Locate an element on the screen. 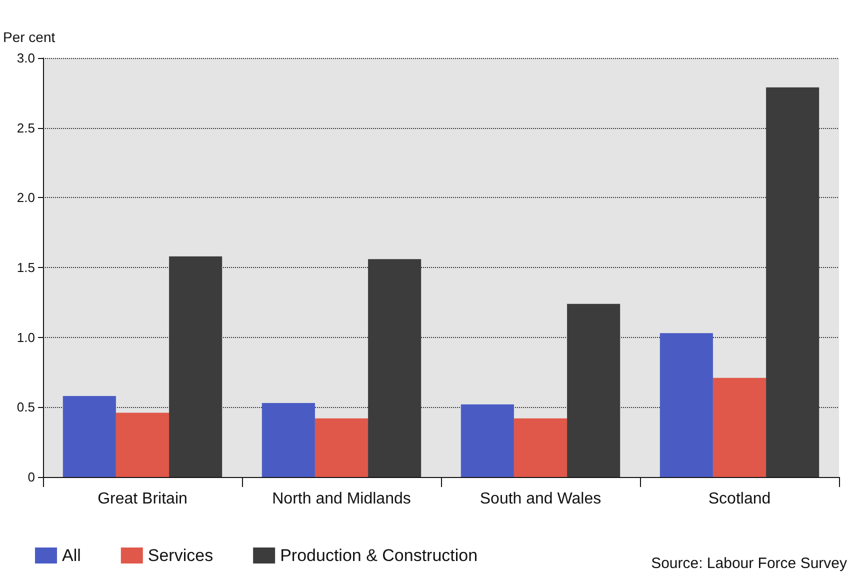  legend-label: All is located at coordinates (71, 555).